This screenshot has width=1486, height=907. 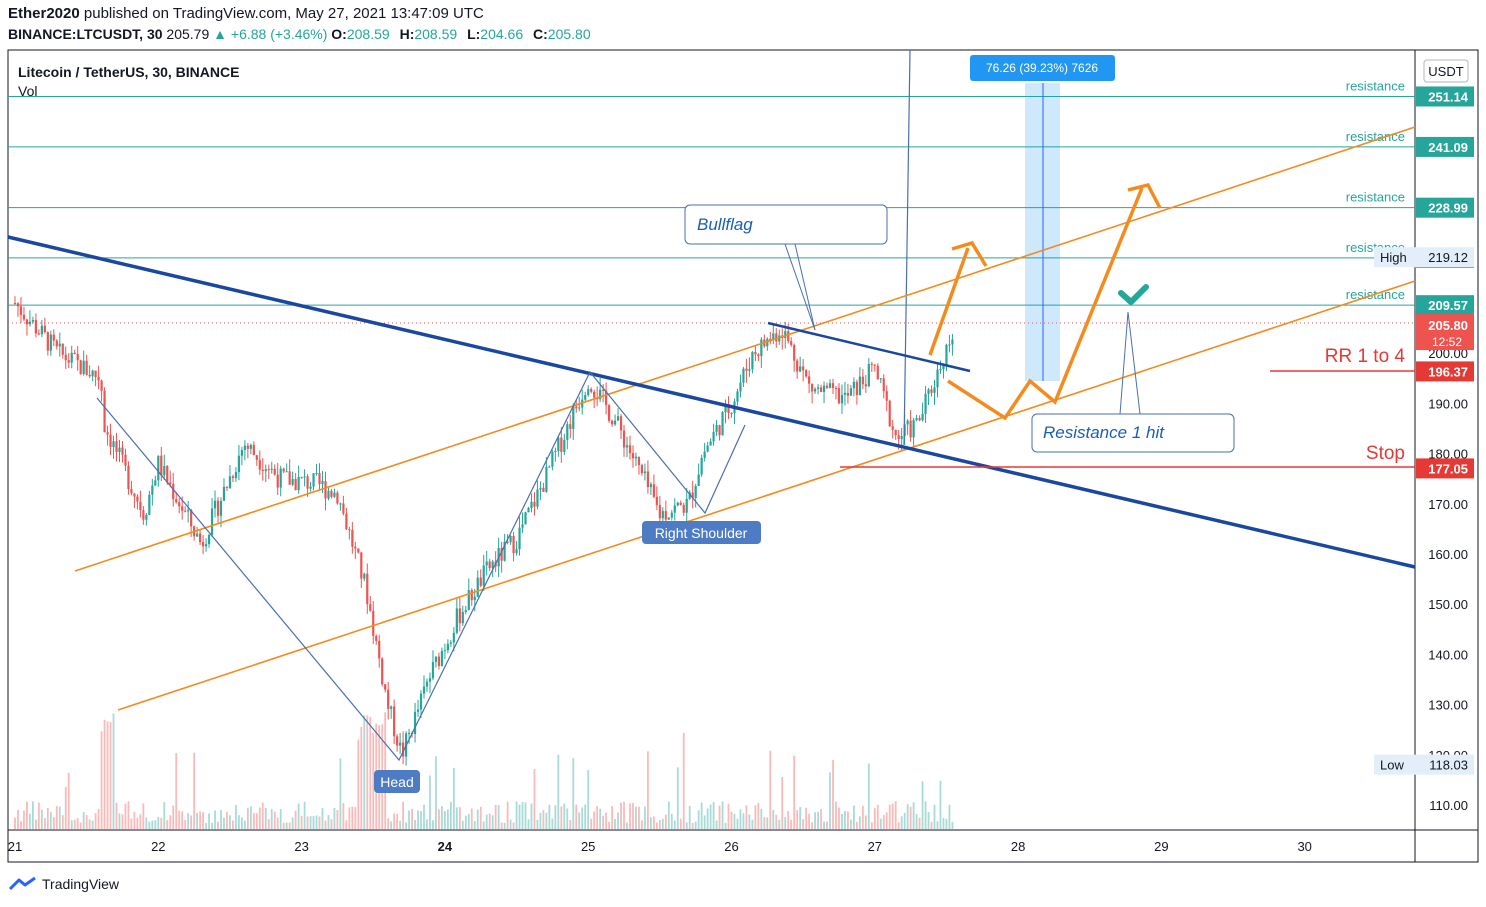 What do you see at coordinates (1445, 371) in the screenshot?
I see `target-tag` at bounding box center [1445, 371].